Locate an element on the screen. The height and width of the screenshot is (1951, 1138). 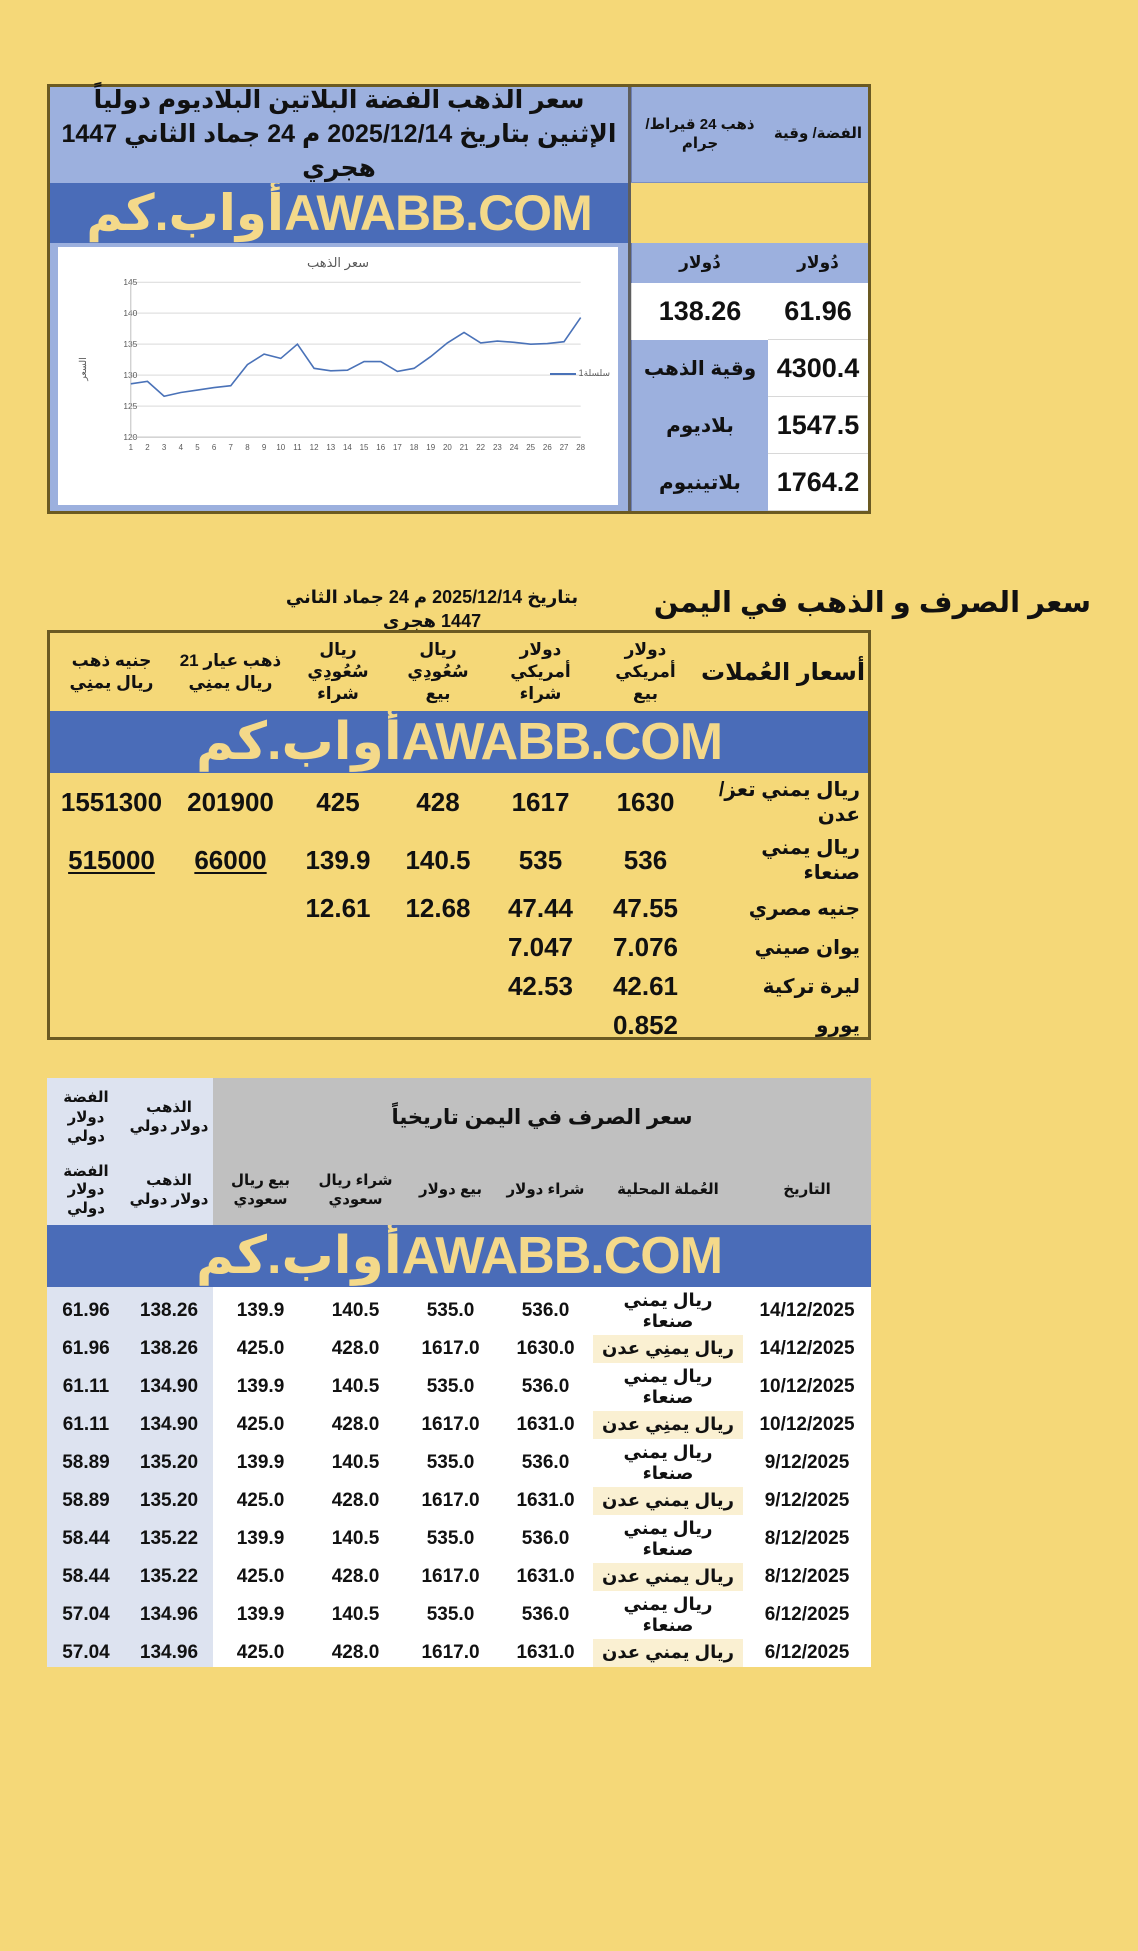
yemen-sar-sell: 428 is located at coordinates (438, 801).